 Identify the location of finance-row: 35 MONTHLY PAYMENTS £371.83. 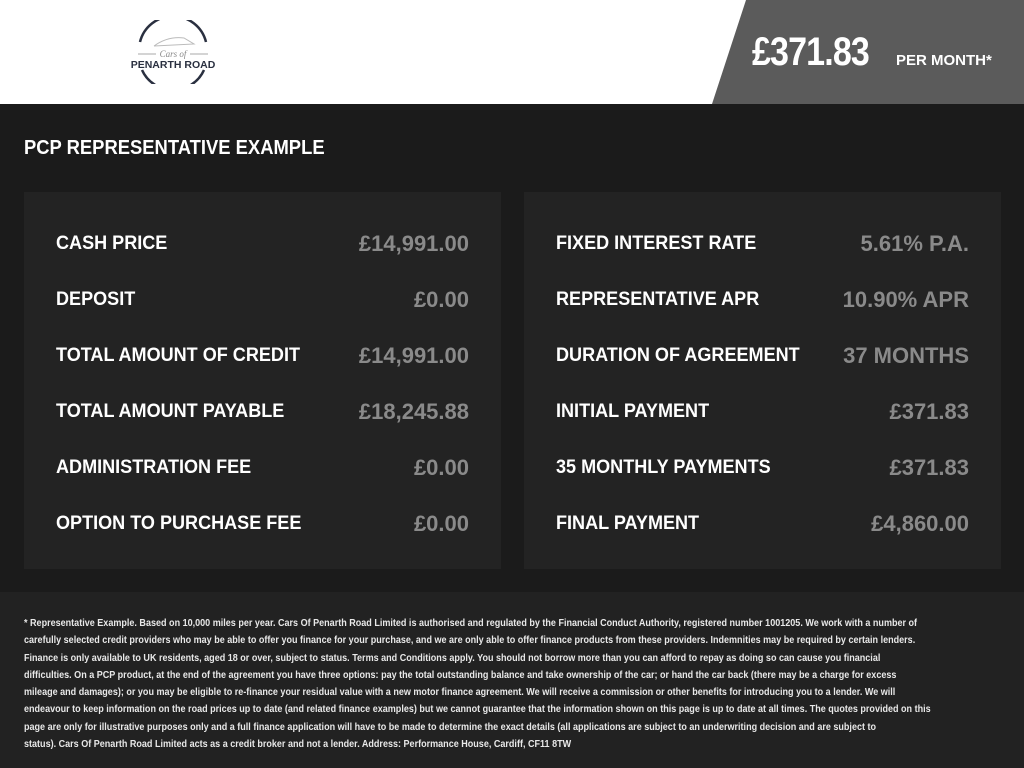
(762, 468).